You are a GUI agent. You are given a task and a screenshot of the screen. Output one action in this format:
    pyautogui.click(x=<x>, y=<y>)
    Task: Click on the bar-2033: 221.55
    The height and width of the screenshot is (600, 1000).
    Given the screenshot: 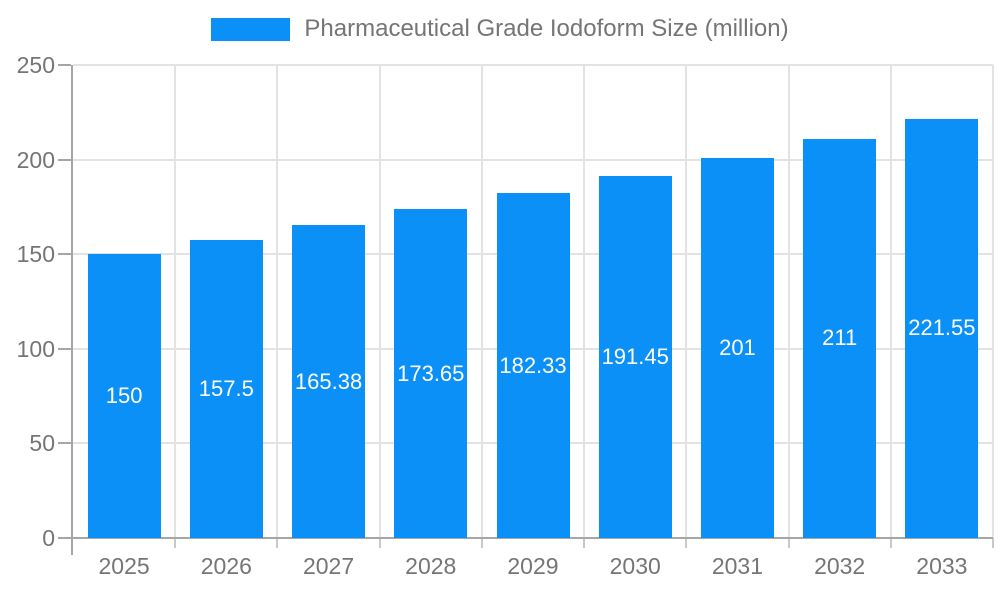 What is the action you would take?
    pyautogui.click(x=942, y=328)
    